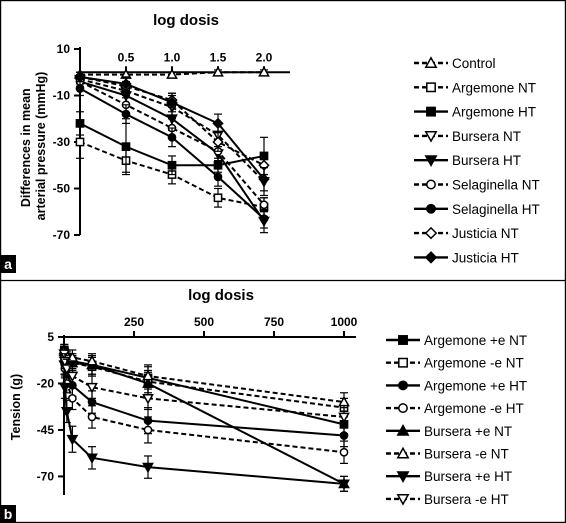 This screenshot has width=566, height=523. I want to click on y-tick-label: -30, so click(62, 142).